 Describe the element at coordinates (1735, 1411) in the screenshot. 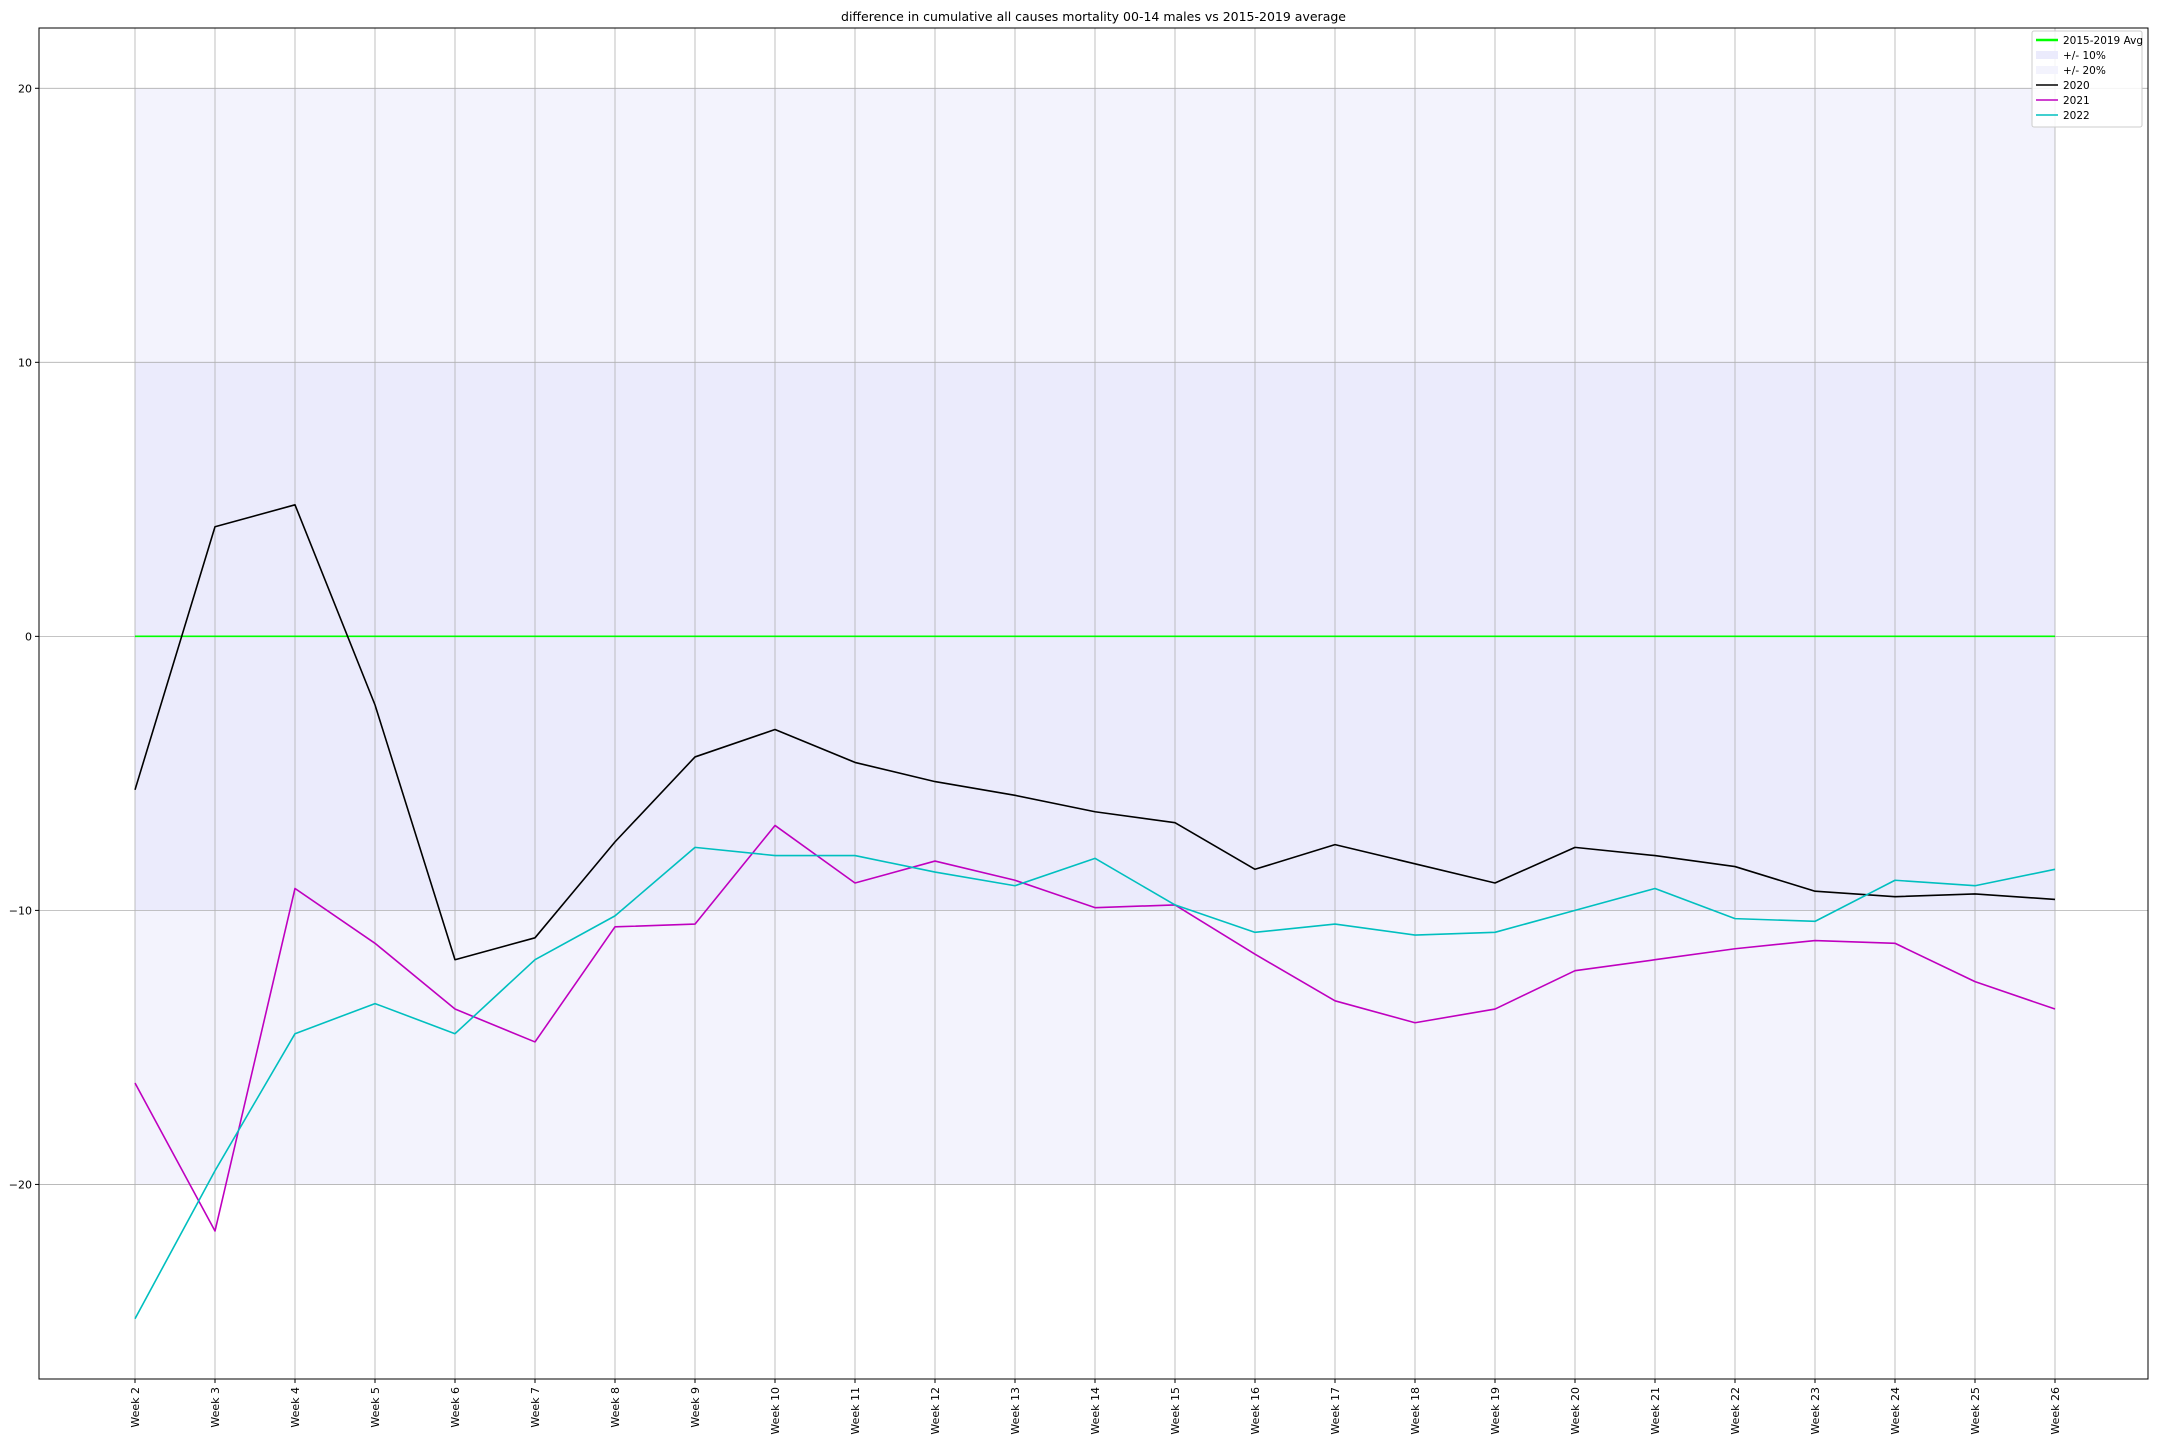

I see `x-tick-label: Week 22` at that location.